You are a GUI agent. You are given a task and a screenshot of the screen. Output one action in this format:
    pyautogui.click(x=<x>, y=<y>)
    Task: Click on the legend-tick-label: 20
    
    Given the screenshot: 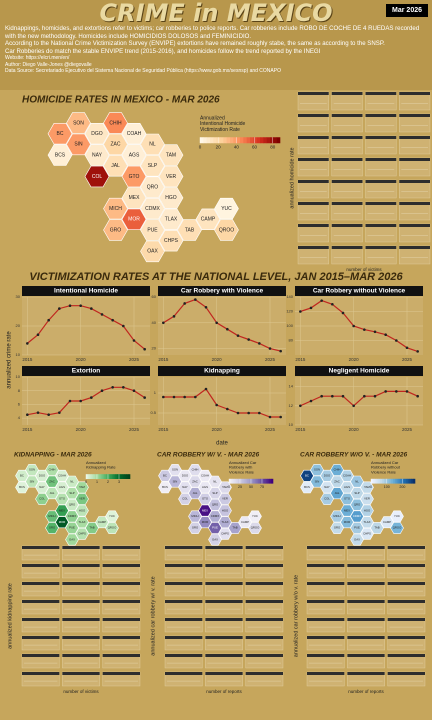 What is the action you would take?
    pyautogui.click(x=219, y=146)
    